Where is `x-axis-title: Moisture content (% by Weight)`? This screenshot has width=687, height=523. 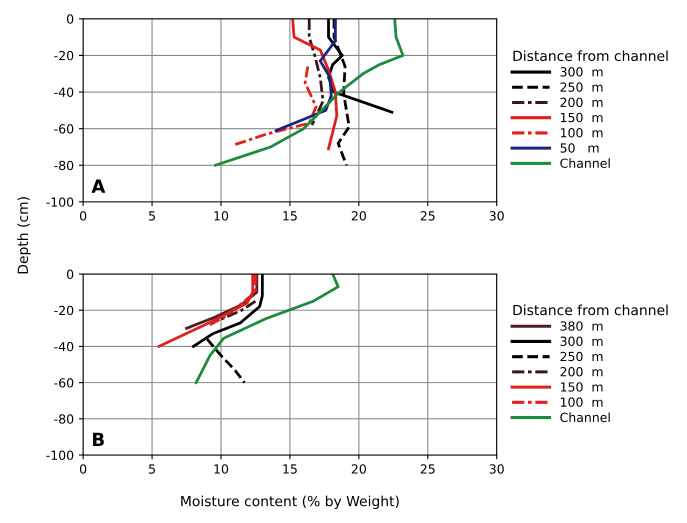
x-axis-title: Moisture content (% by Weight) is located at coordinates (290, 503).